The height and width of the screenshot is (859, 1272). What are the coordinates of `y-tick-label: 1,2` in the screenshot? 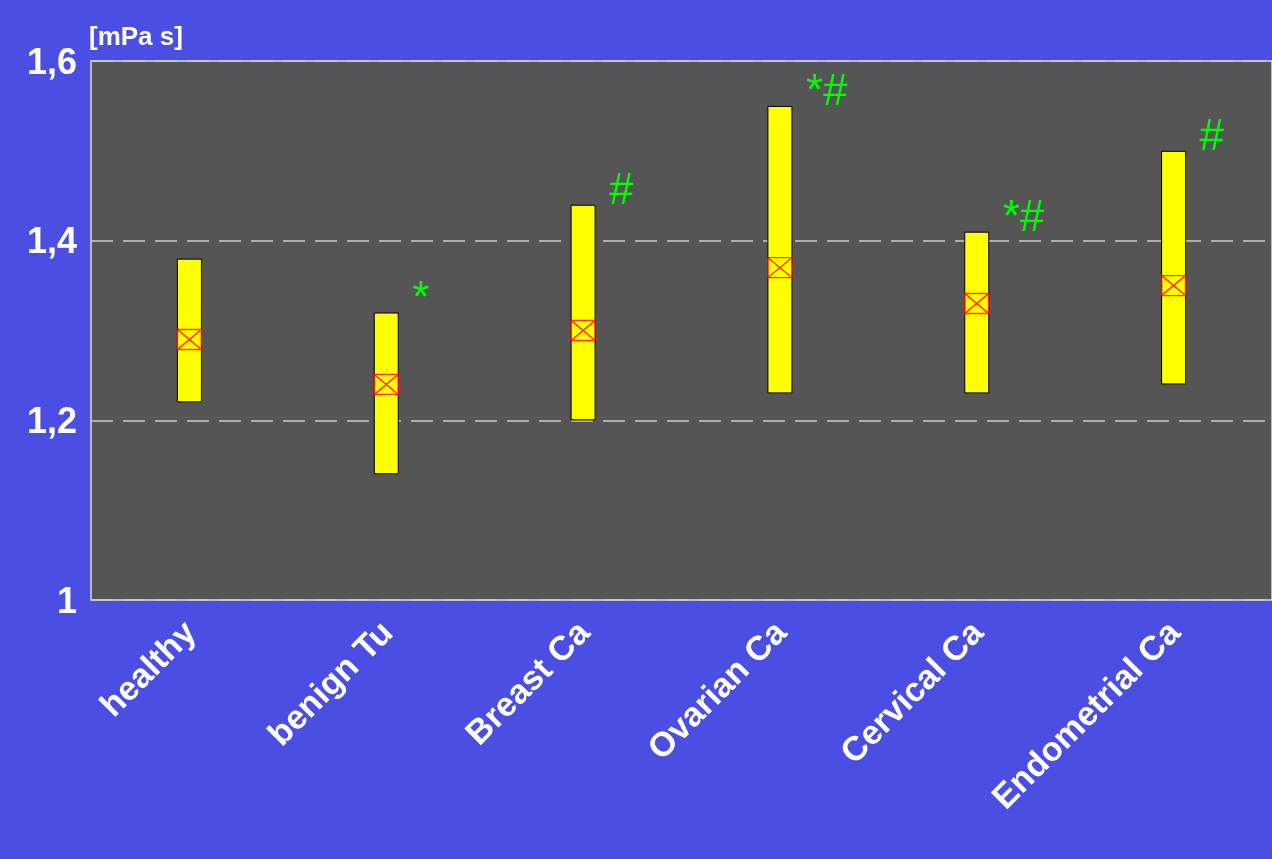 It's located at (51, 420).